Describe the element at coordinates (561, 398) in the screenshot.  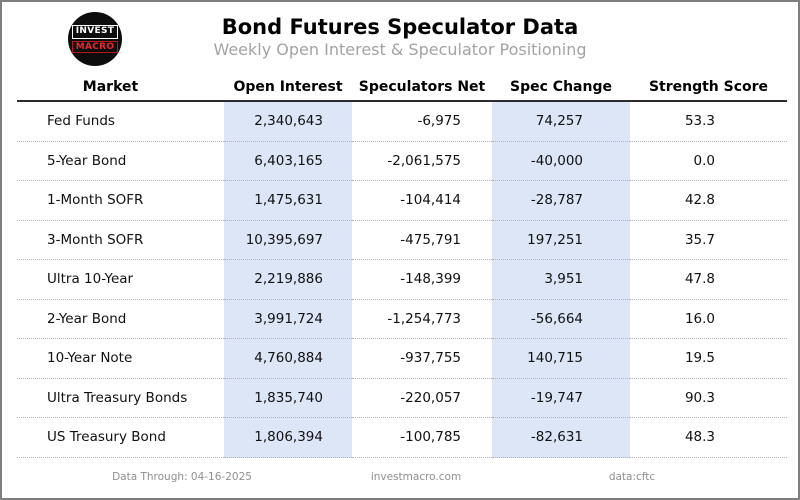
I see `cell-spec-change: -19,747` at that location.